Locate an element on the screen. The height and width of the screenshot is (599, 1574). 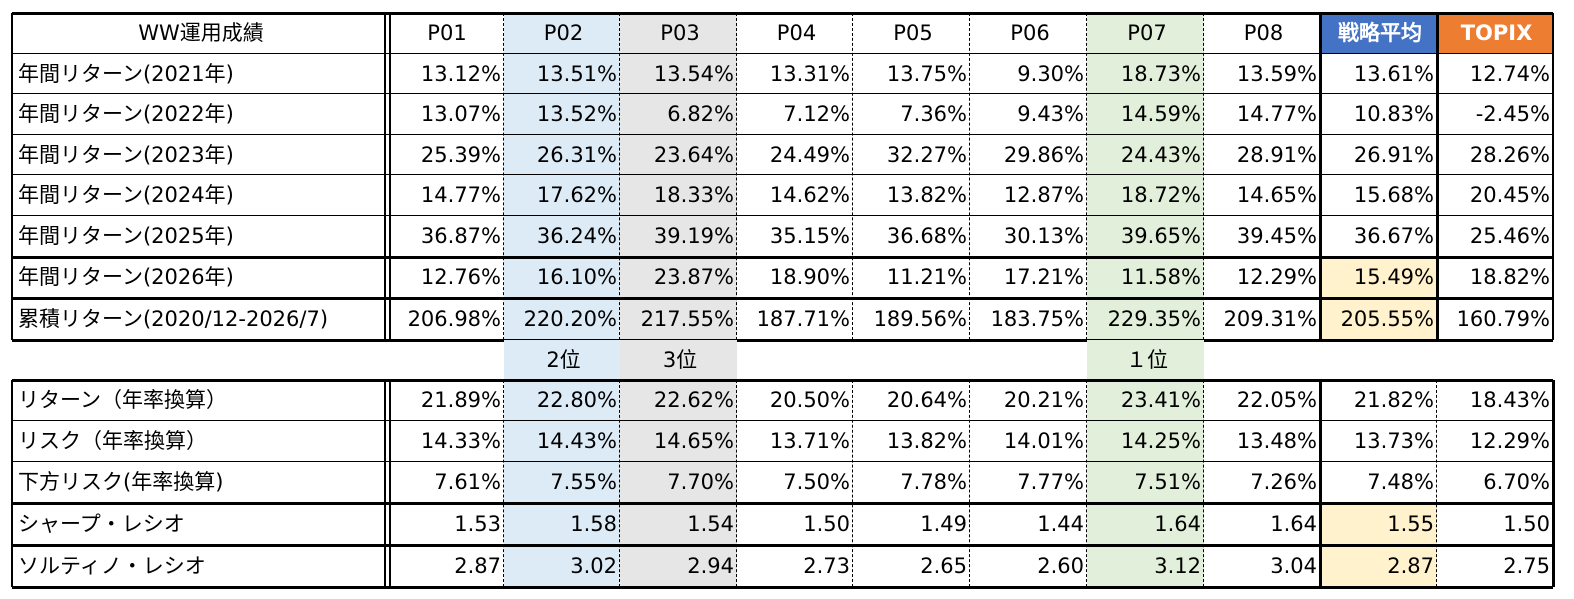
value-cell: 21.82% is located at coordinates (1393, 400).